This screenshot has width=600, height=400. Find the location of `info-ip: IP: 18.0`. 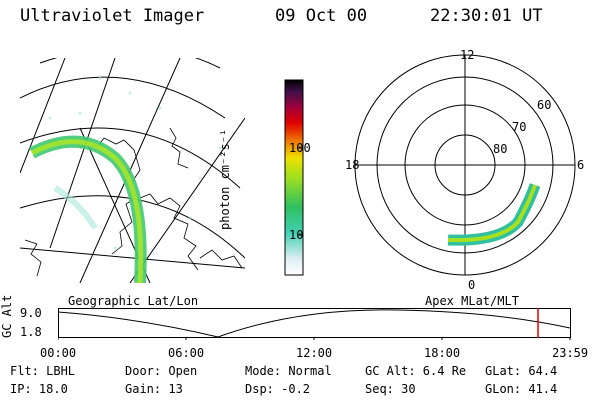

info-ip: IP: 18.0 is located at coordinates (39, 389).